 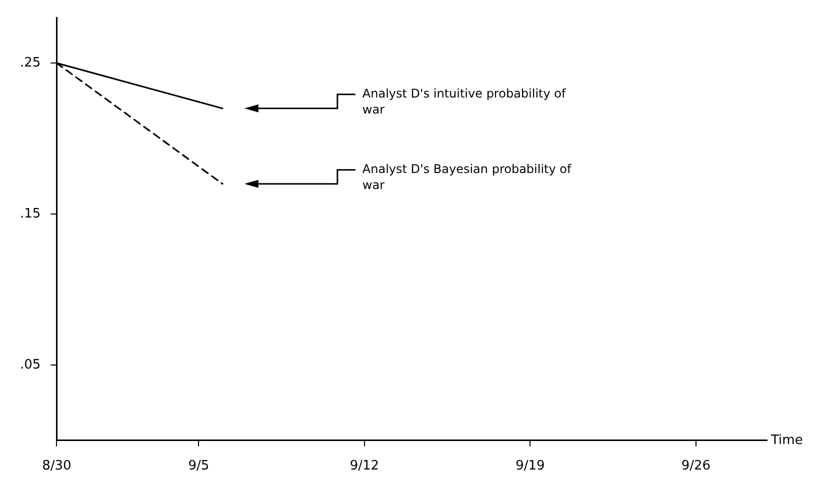 I want to click on text: Analyst D's Bayesian probability of war, so click(x=467, y=177).